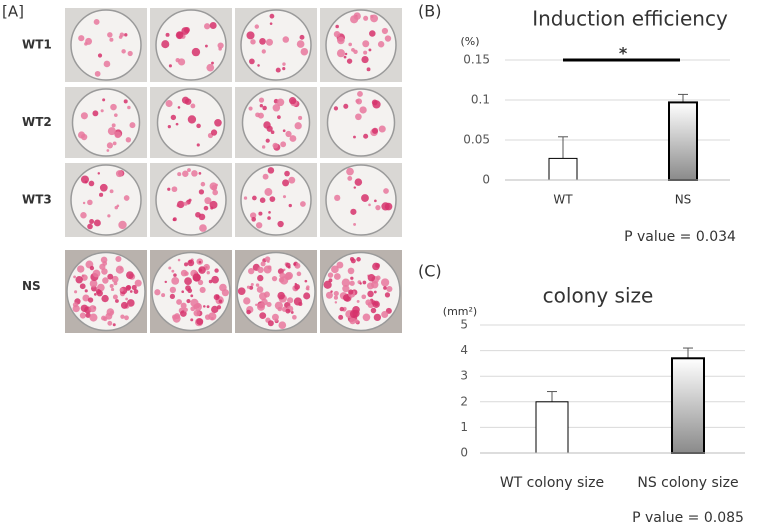  What do you see at coordinates (37, 45) in the screenshot?
I see `row-label: WT1` at bounding box center [37, 45].